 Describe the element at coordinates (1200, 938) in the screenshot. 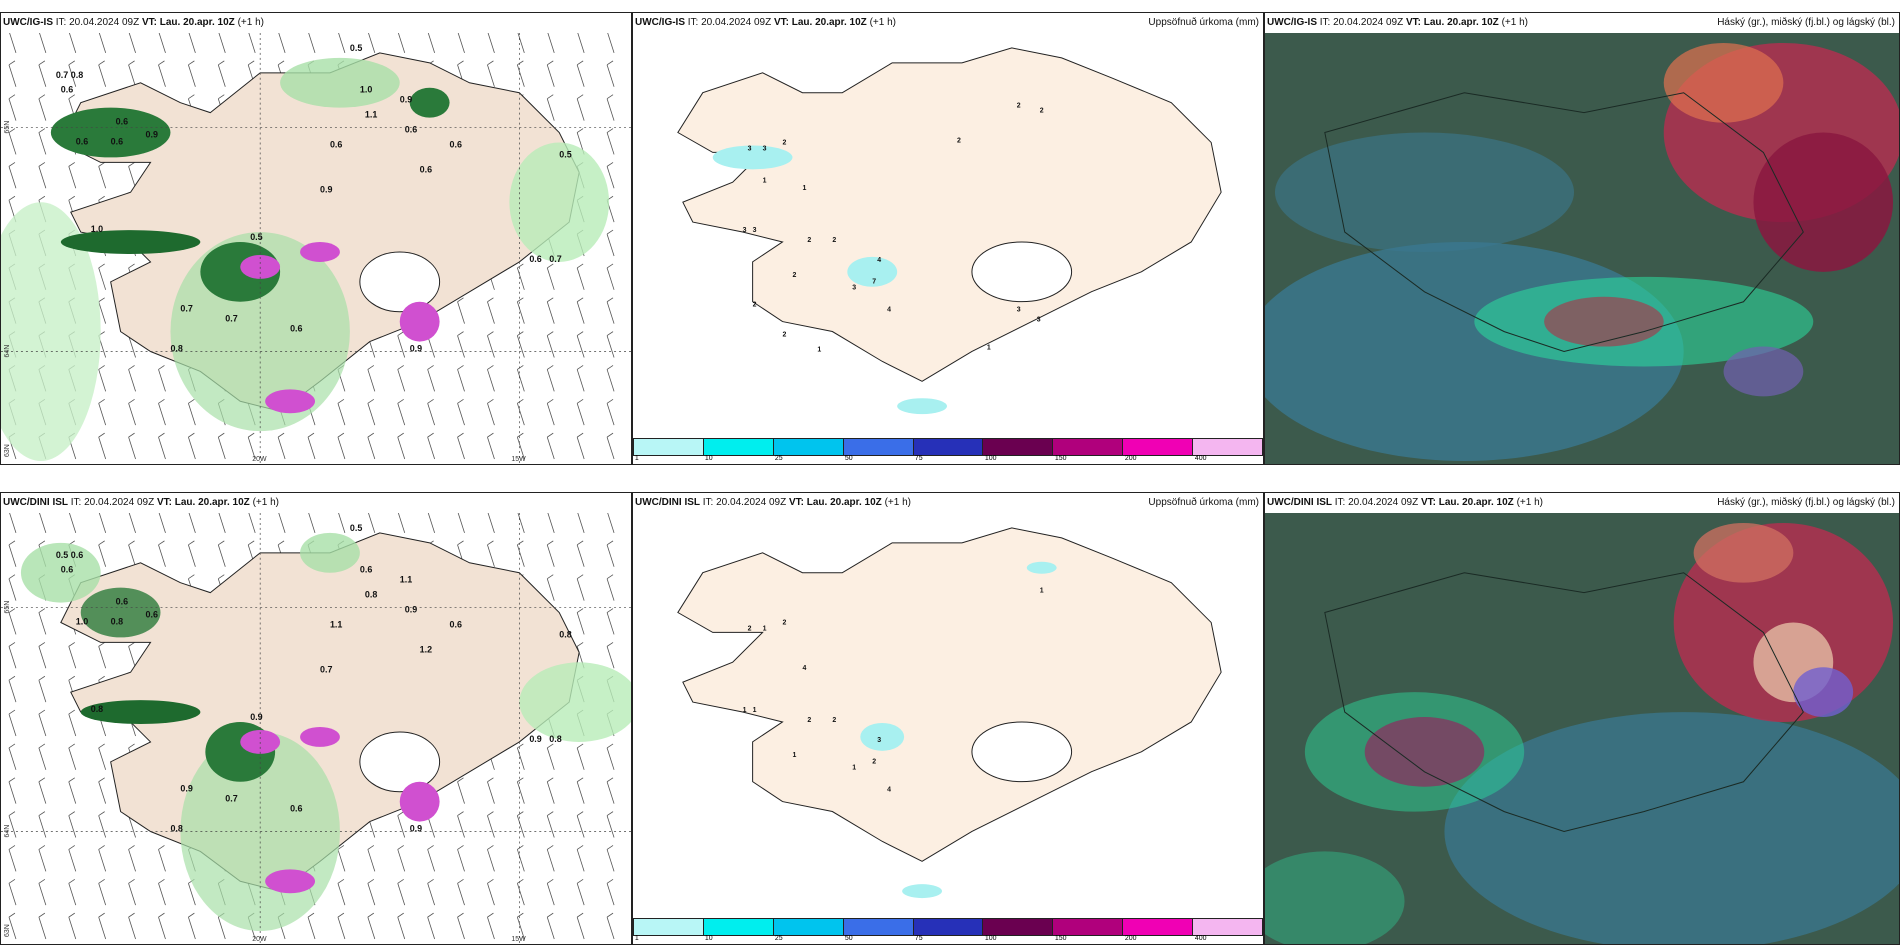

I see `colorbar-tick: 400` at that location.